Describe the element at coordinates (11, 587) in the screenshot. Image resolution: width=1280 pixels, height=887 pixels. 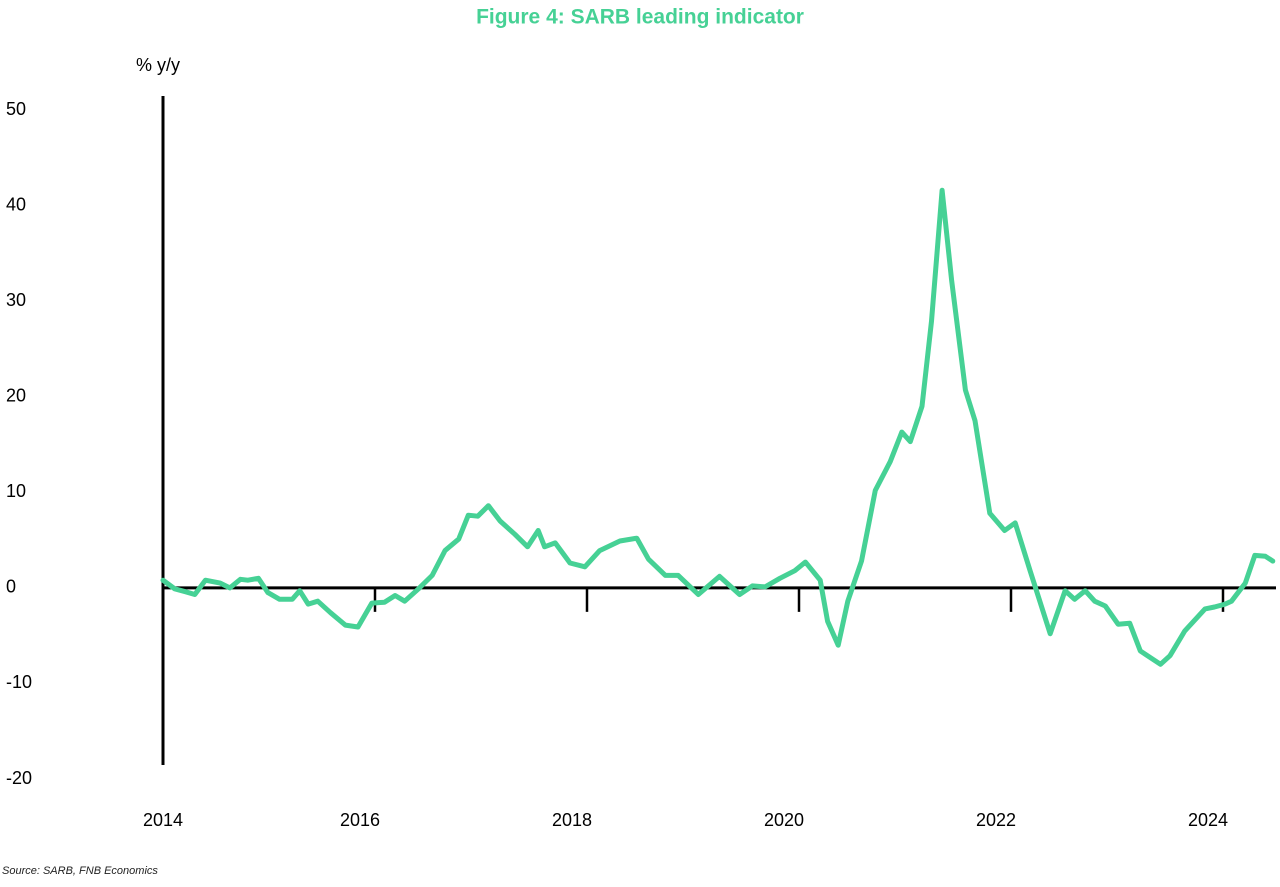
I see `y-tick-label: 0` at that location.